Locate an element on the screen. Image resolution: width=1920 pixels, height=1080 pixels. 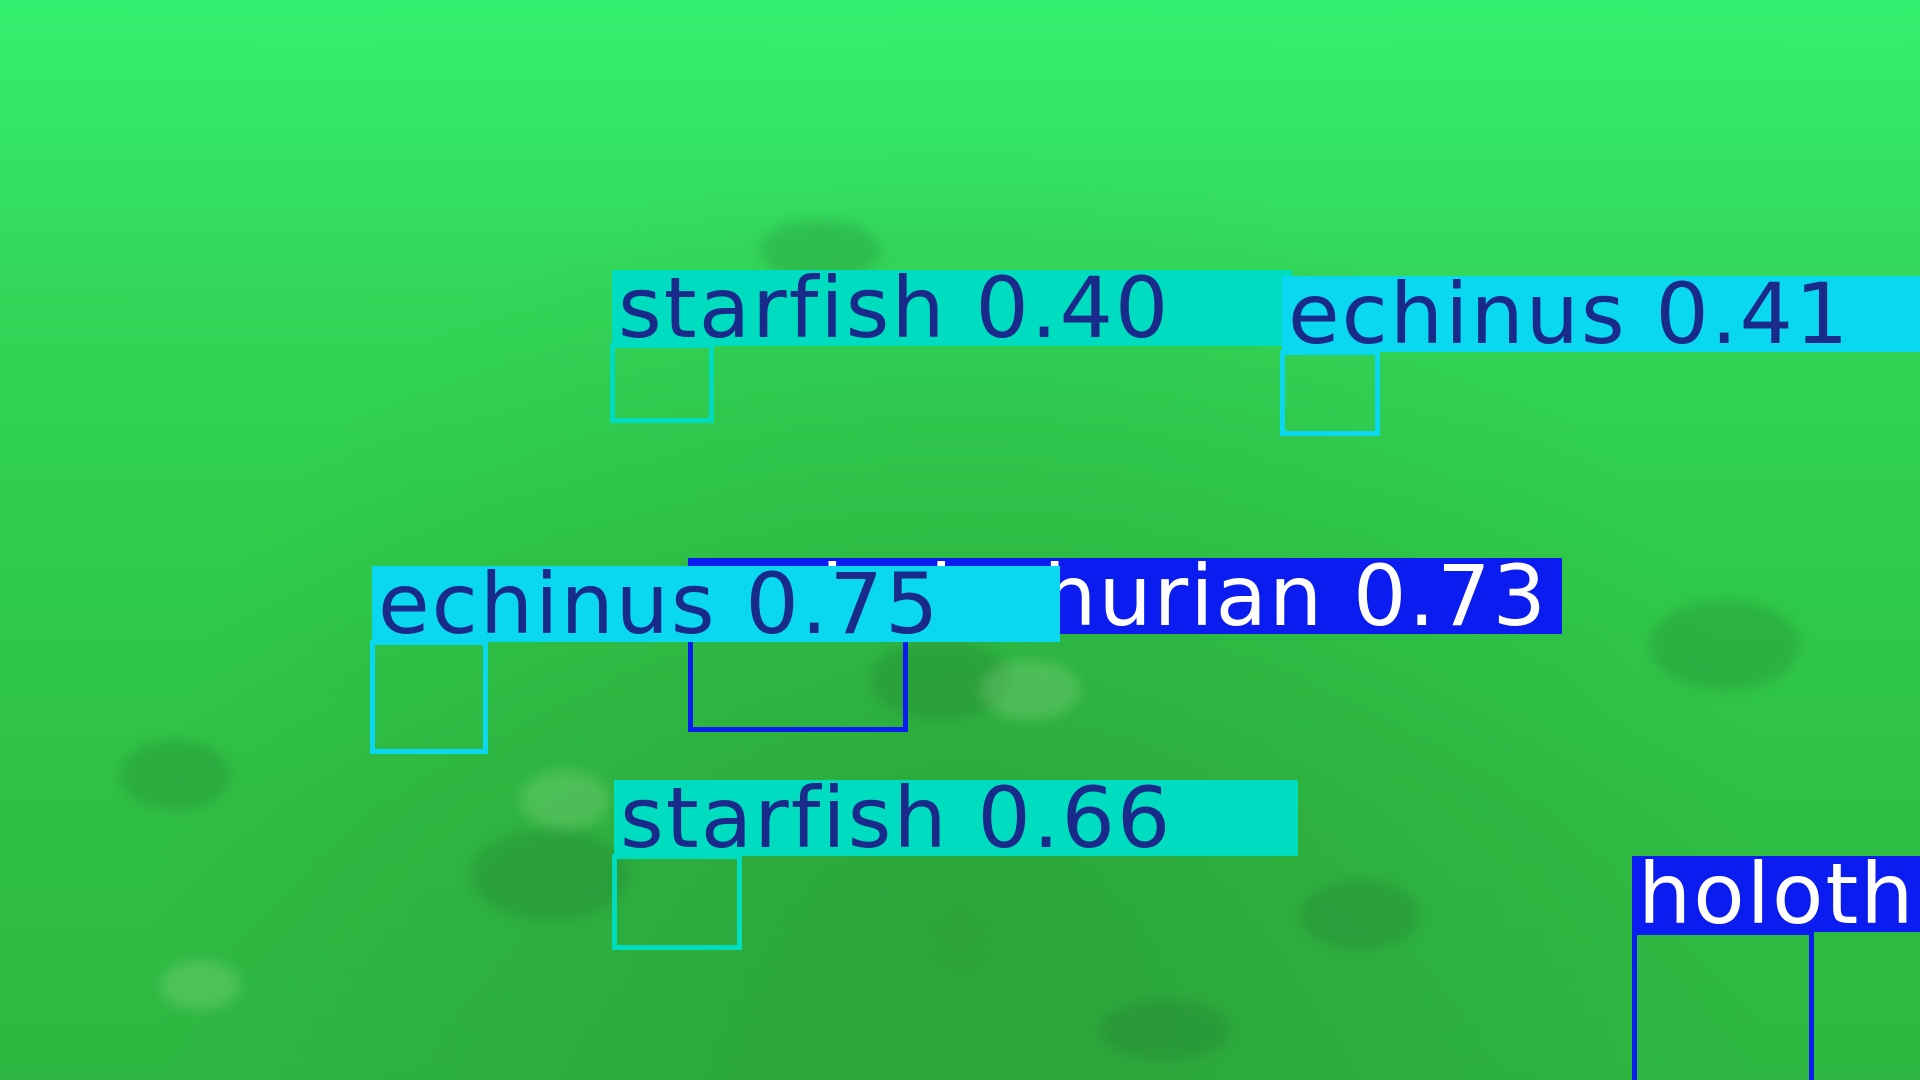
detection-label-starfish: starfish 0.66 is located at coordinates (956, 818).